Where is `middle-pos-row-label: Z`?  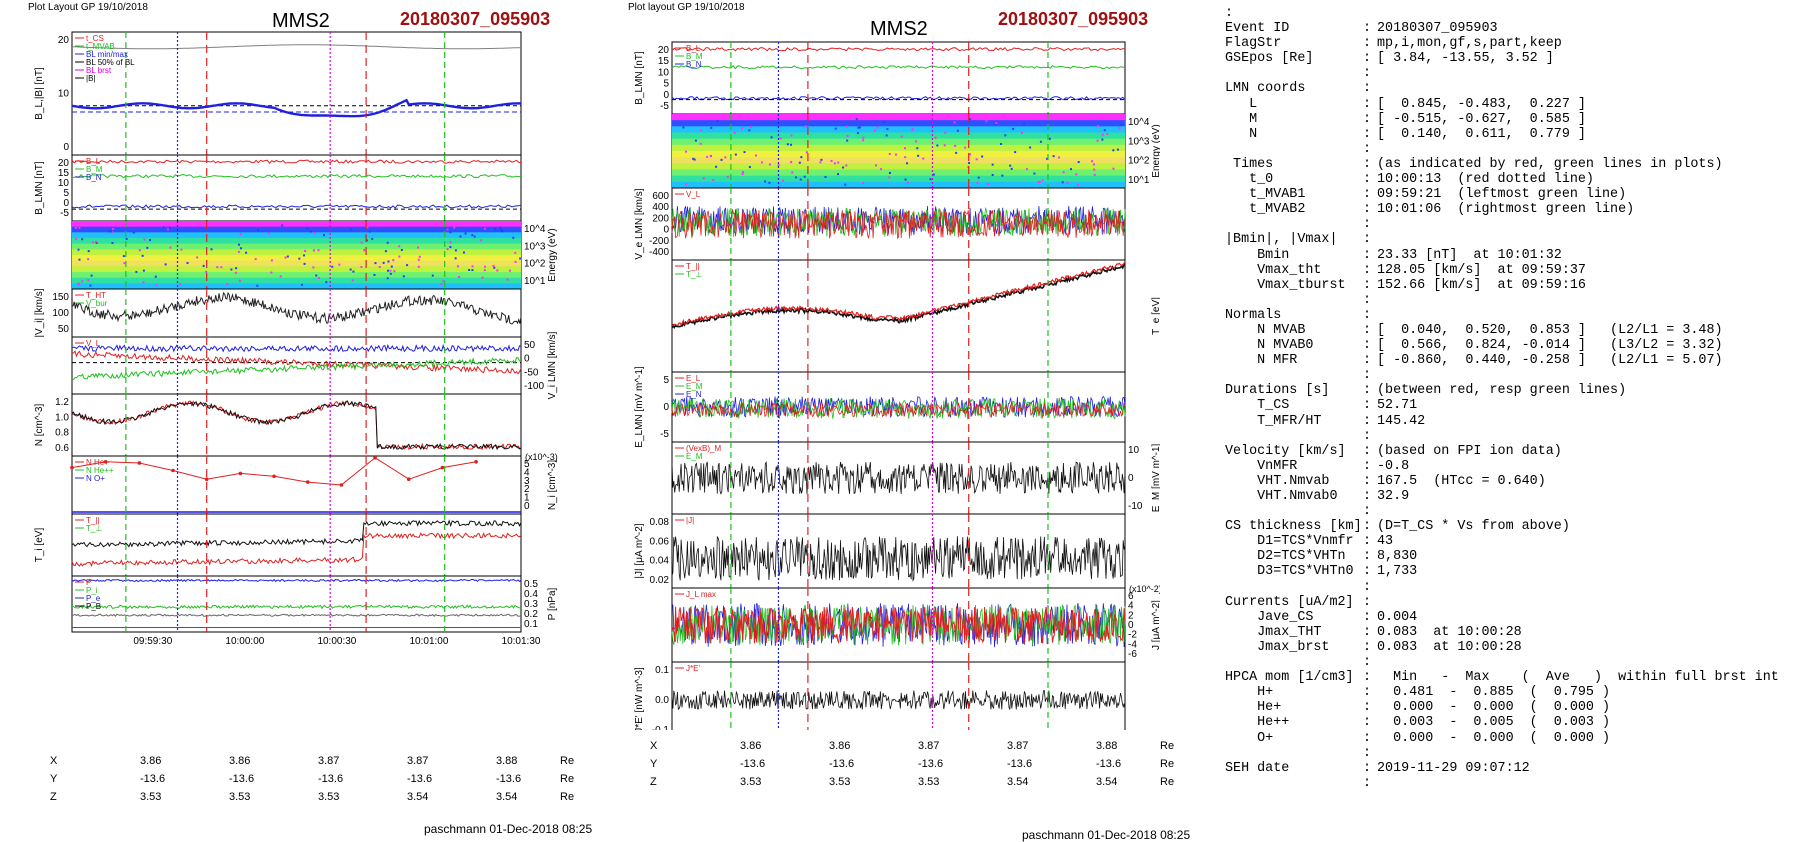 middle-pos-row-label: Z is located at coordinates (653, 782).